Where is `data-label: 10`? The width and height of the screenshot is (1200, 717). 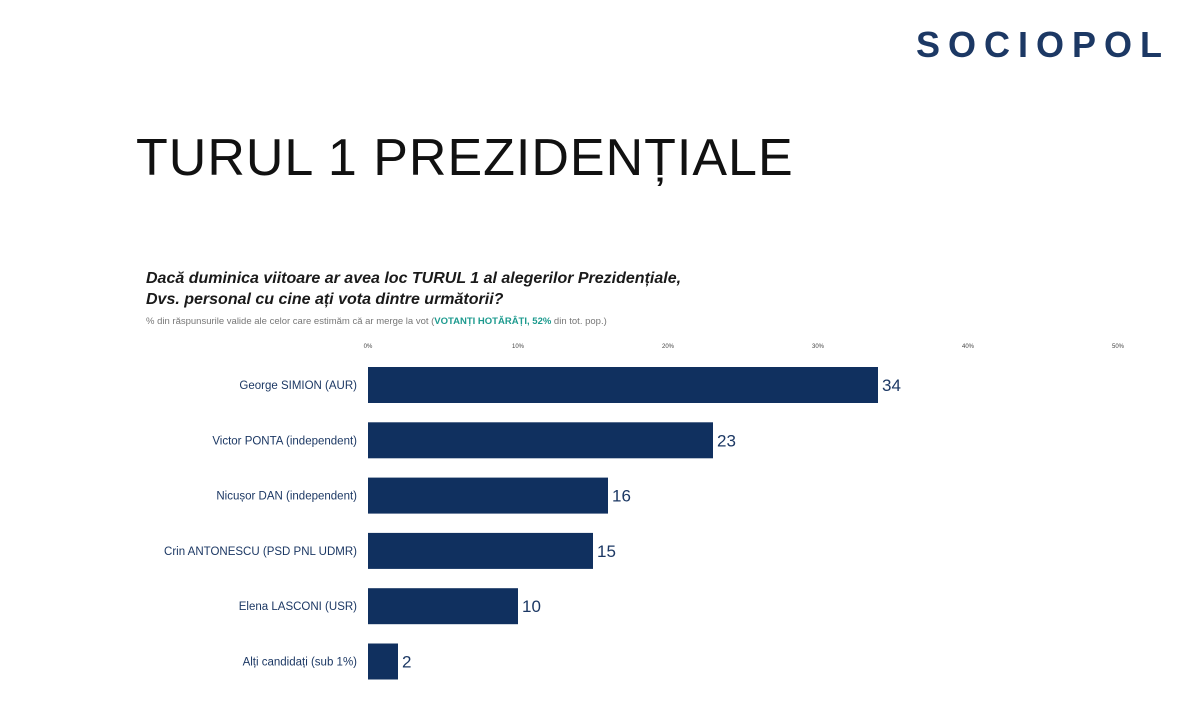
data-label: 10 is located at coordinates (531, 606).